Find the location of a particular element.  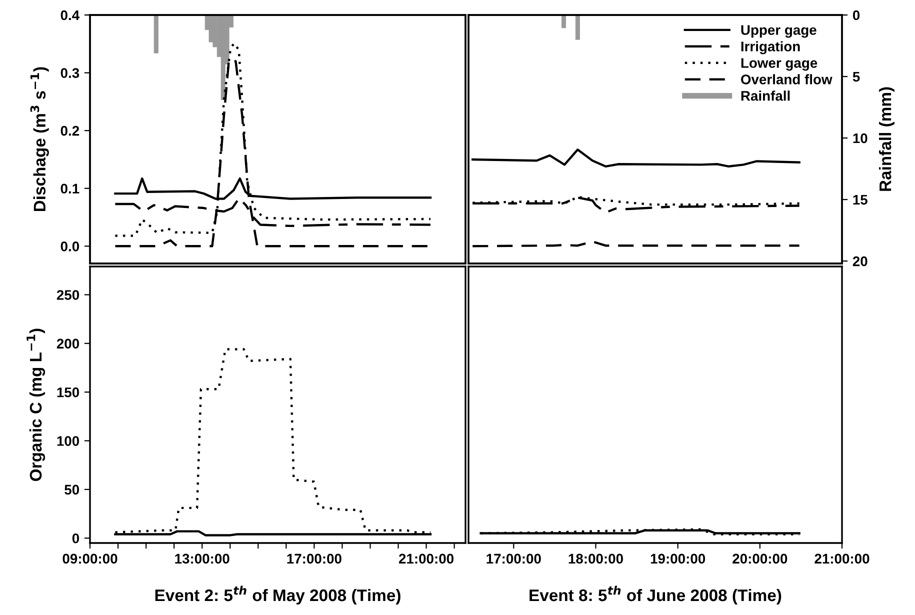

x-tick-label: 20:00:00 is located at coordinates (760, 559).